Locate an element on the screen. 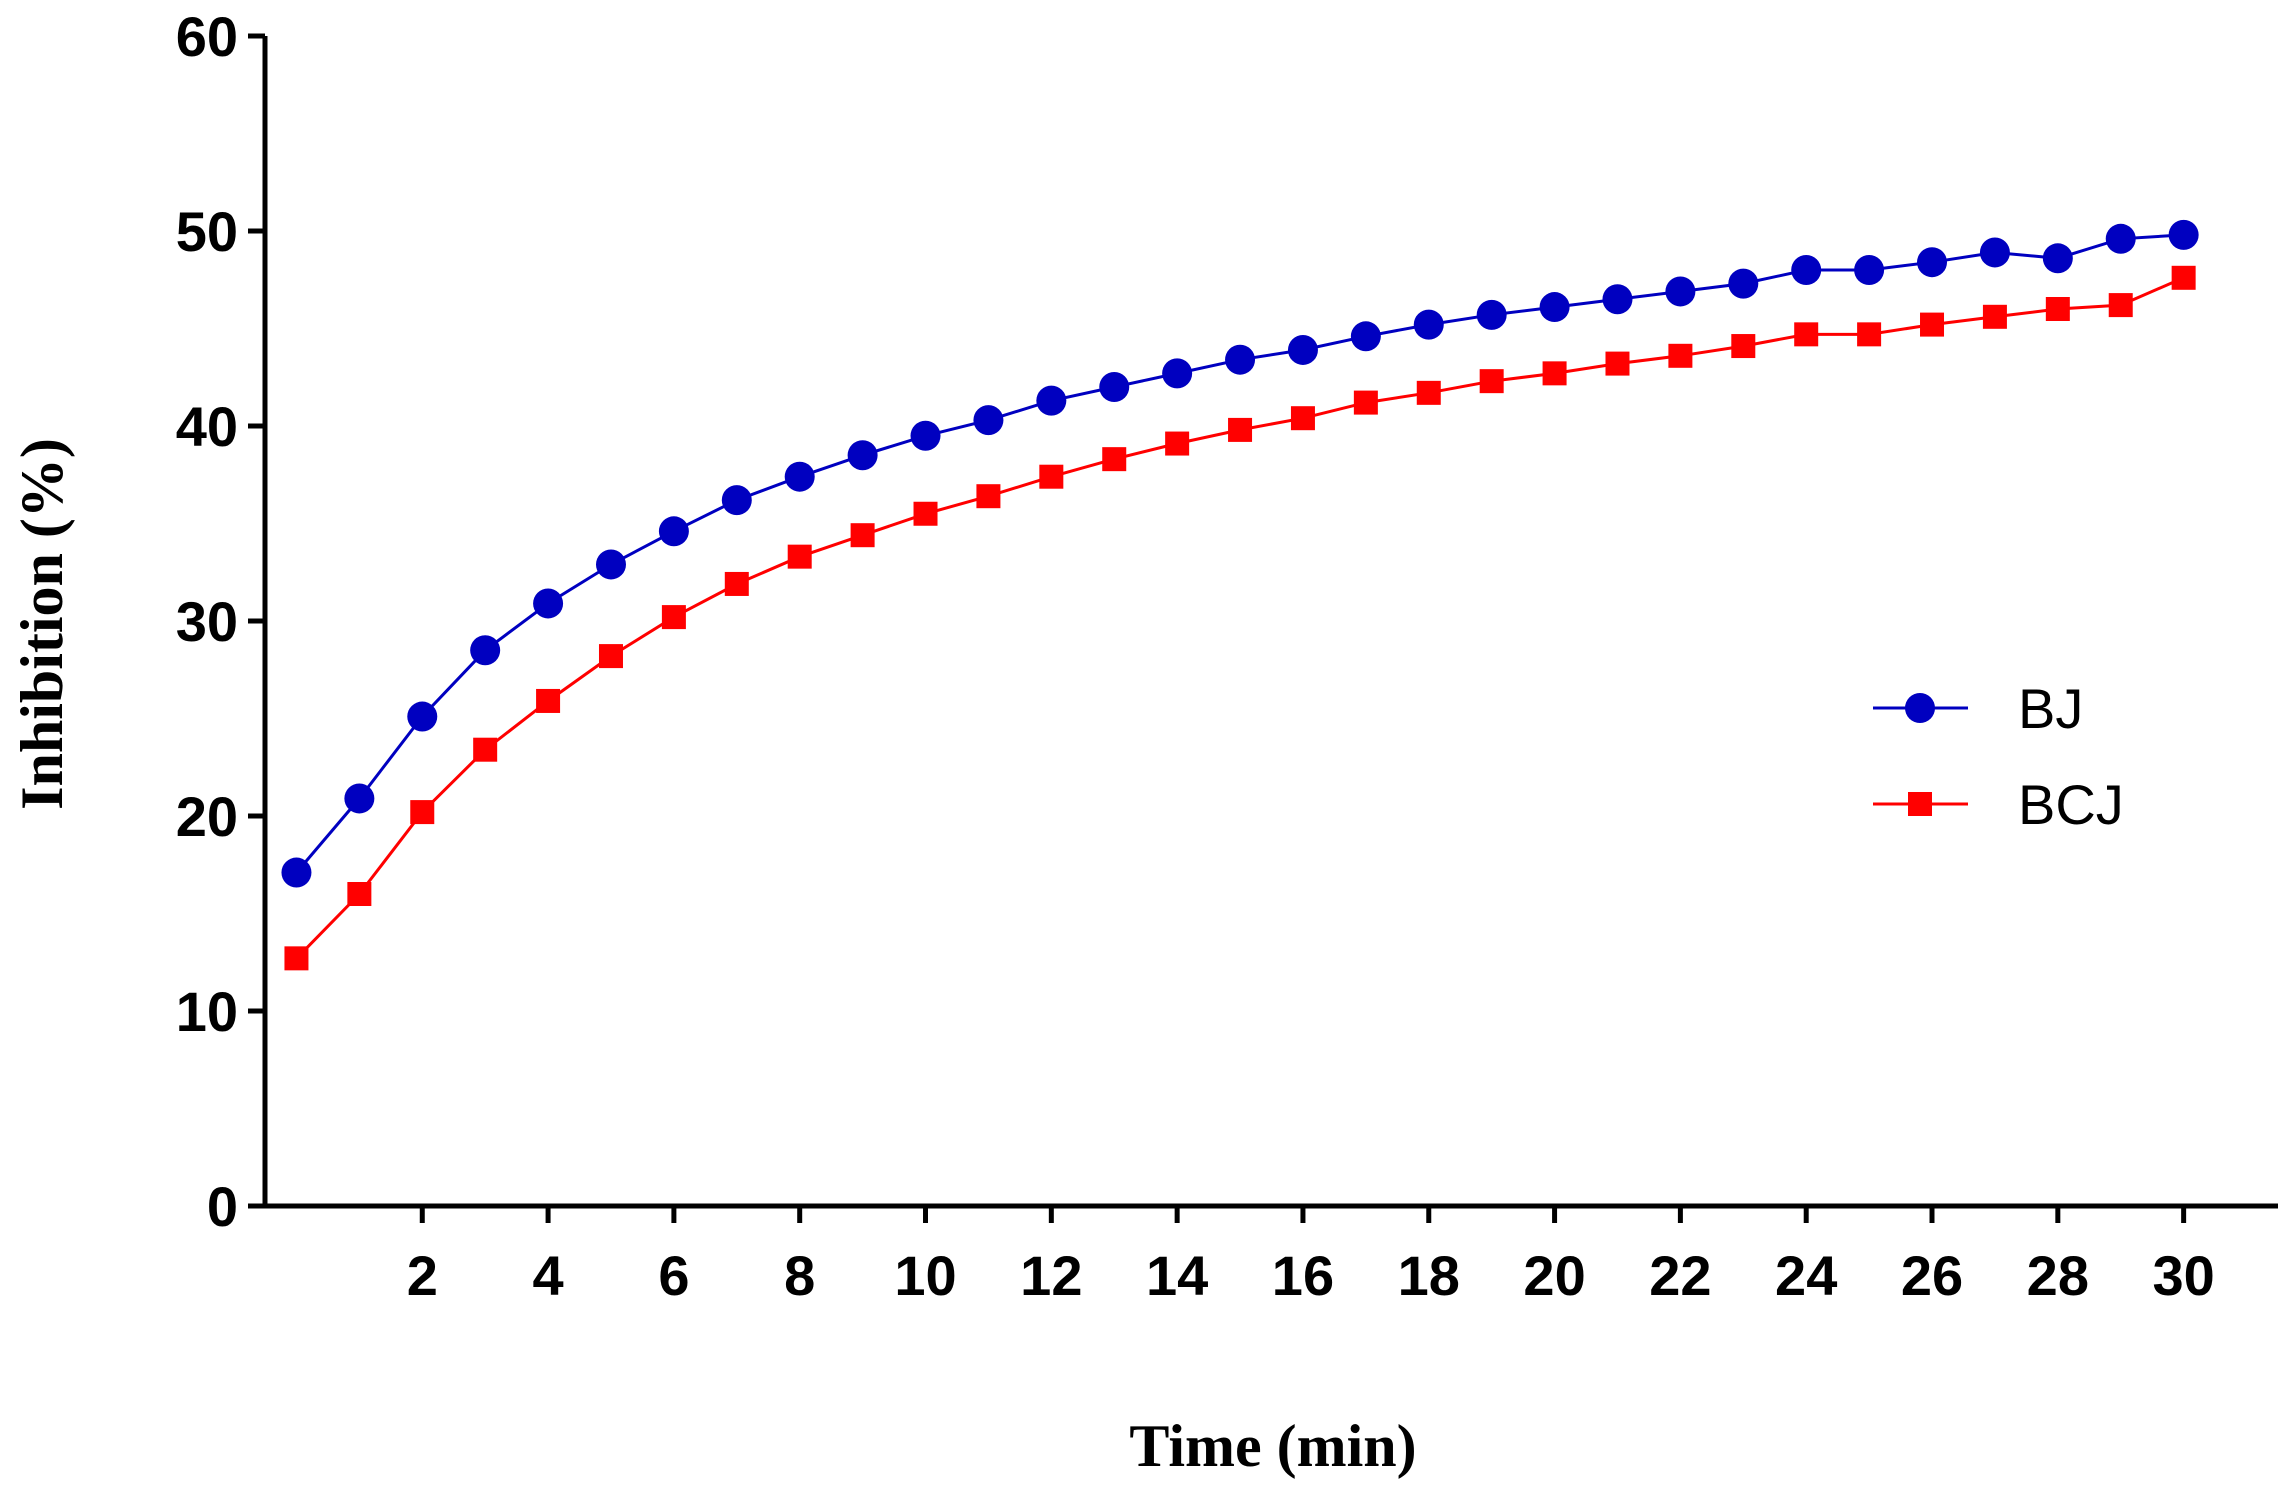 The image size is (2289, 1491). x-tick-label: 4 is located at coordinates (548, 1275).